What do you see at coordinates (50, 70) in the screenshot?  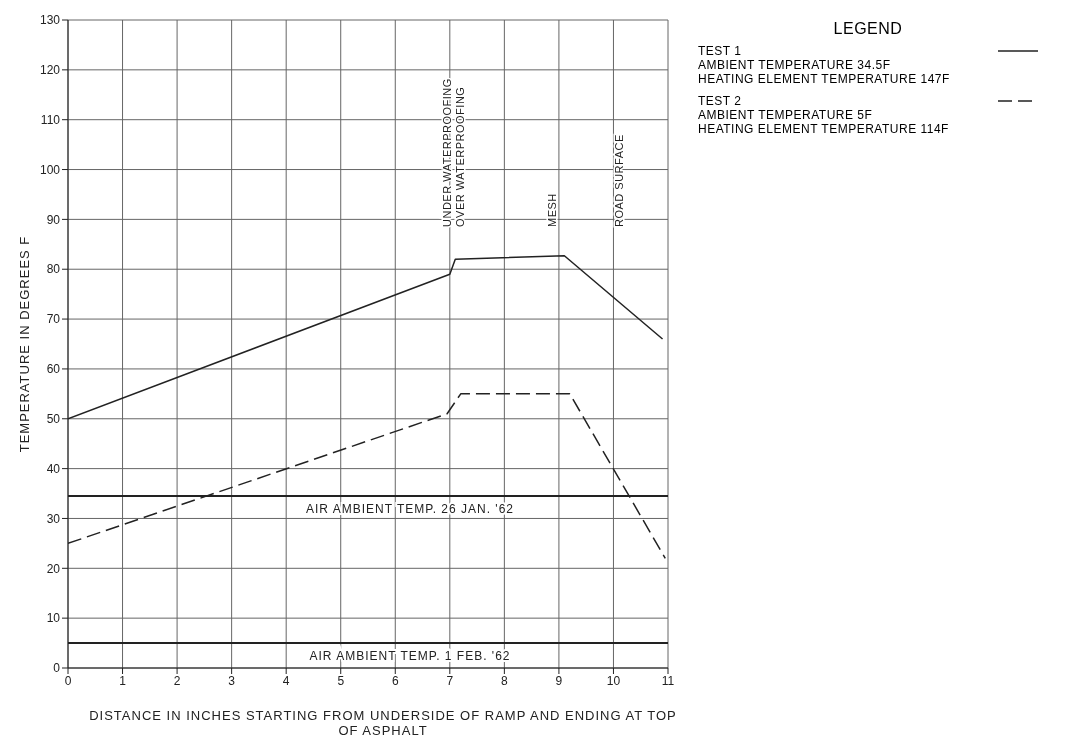 I see `y-tick-label: 120` at bounding box center [50, 70].